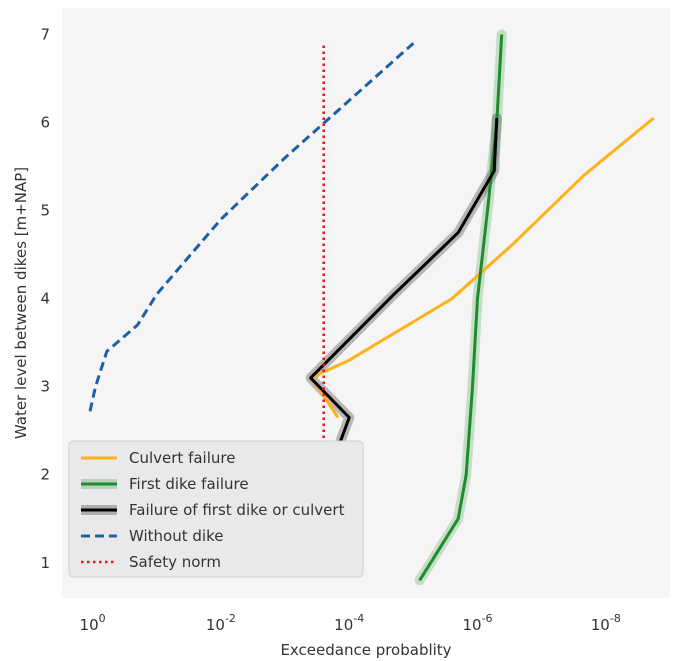  What do you see at coordinates (175, 562) in the screenshot?
I see `safety-norm-legend-label: Safety norm` at bounding box center [175, 562].